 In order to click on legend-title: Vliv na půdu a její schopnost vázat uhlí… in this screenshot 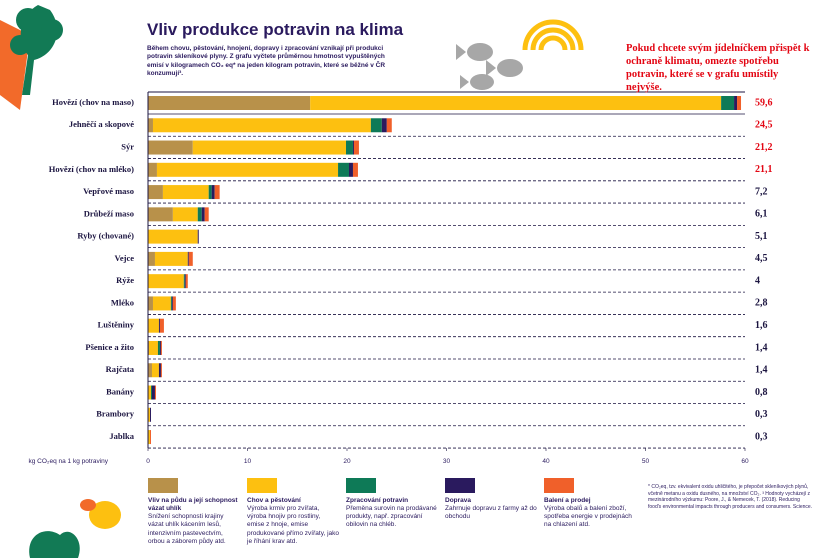, I will do `click(193, 505)`.